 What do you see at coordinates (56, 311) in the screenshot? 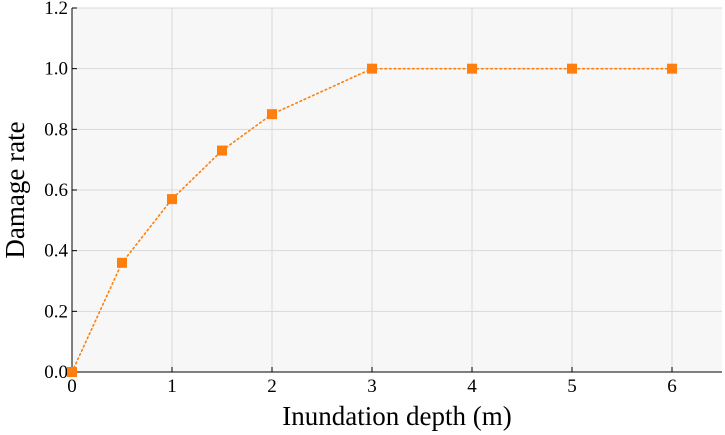
I see `y-tick-label-1: 0.2` at bounding box center [56, 311].